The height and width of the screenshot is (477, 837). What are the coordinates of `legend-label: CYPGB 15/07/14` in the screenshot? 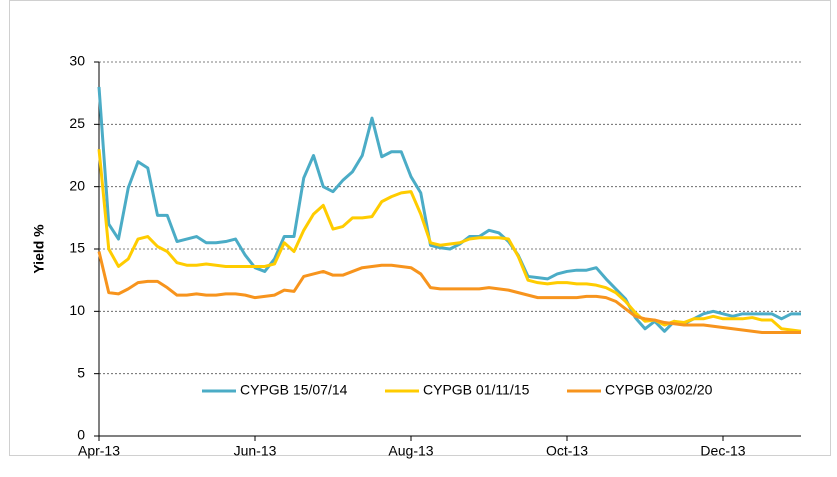 It's located at (294, 390).